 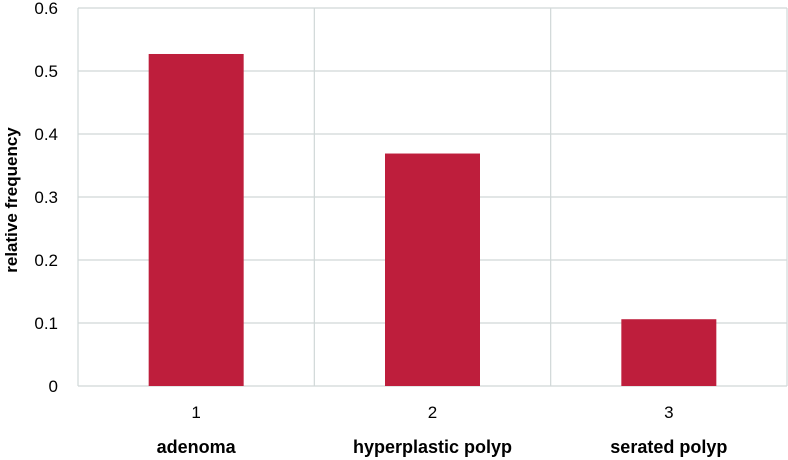 I want to click on x-tick-label: 3, so click(x=668, y=412).